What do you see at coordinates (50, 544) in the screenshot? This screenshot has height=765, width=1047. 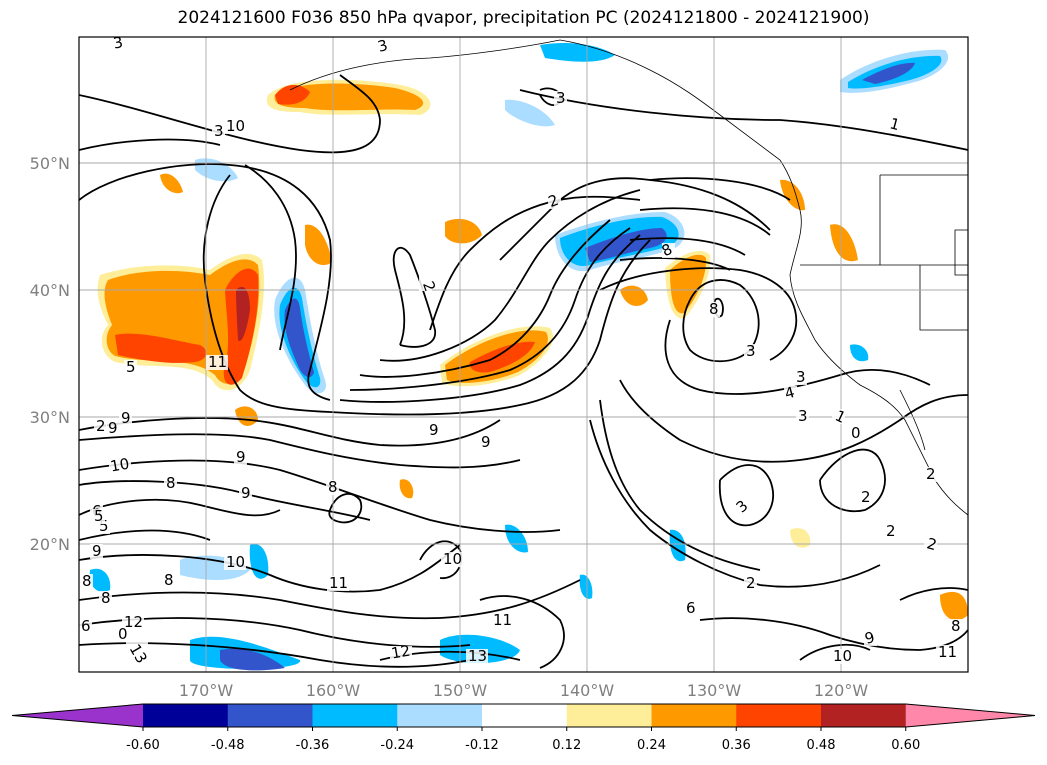 I see `lat-label-20n: 20°N` at bounding box center [50, 544].